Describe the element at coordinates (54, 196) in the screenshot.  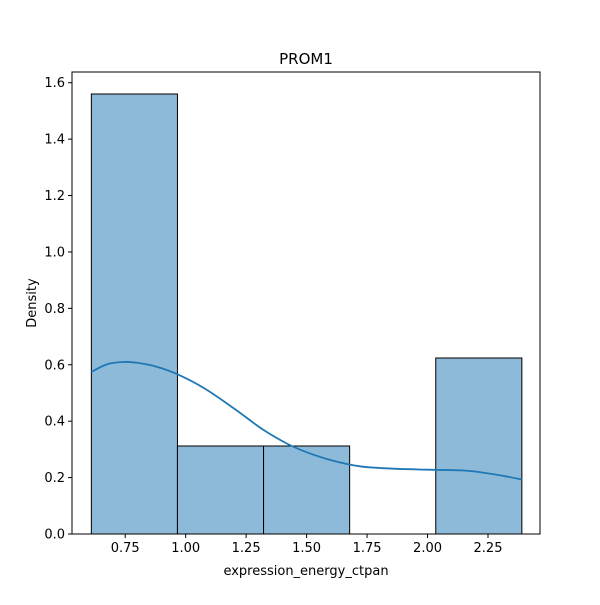
I see `y-tick-label: 1.2` at that location.